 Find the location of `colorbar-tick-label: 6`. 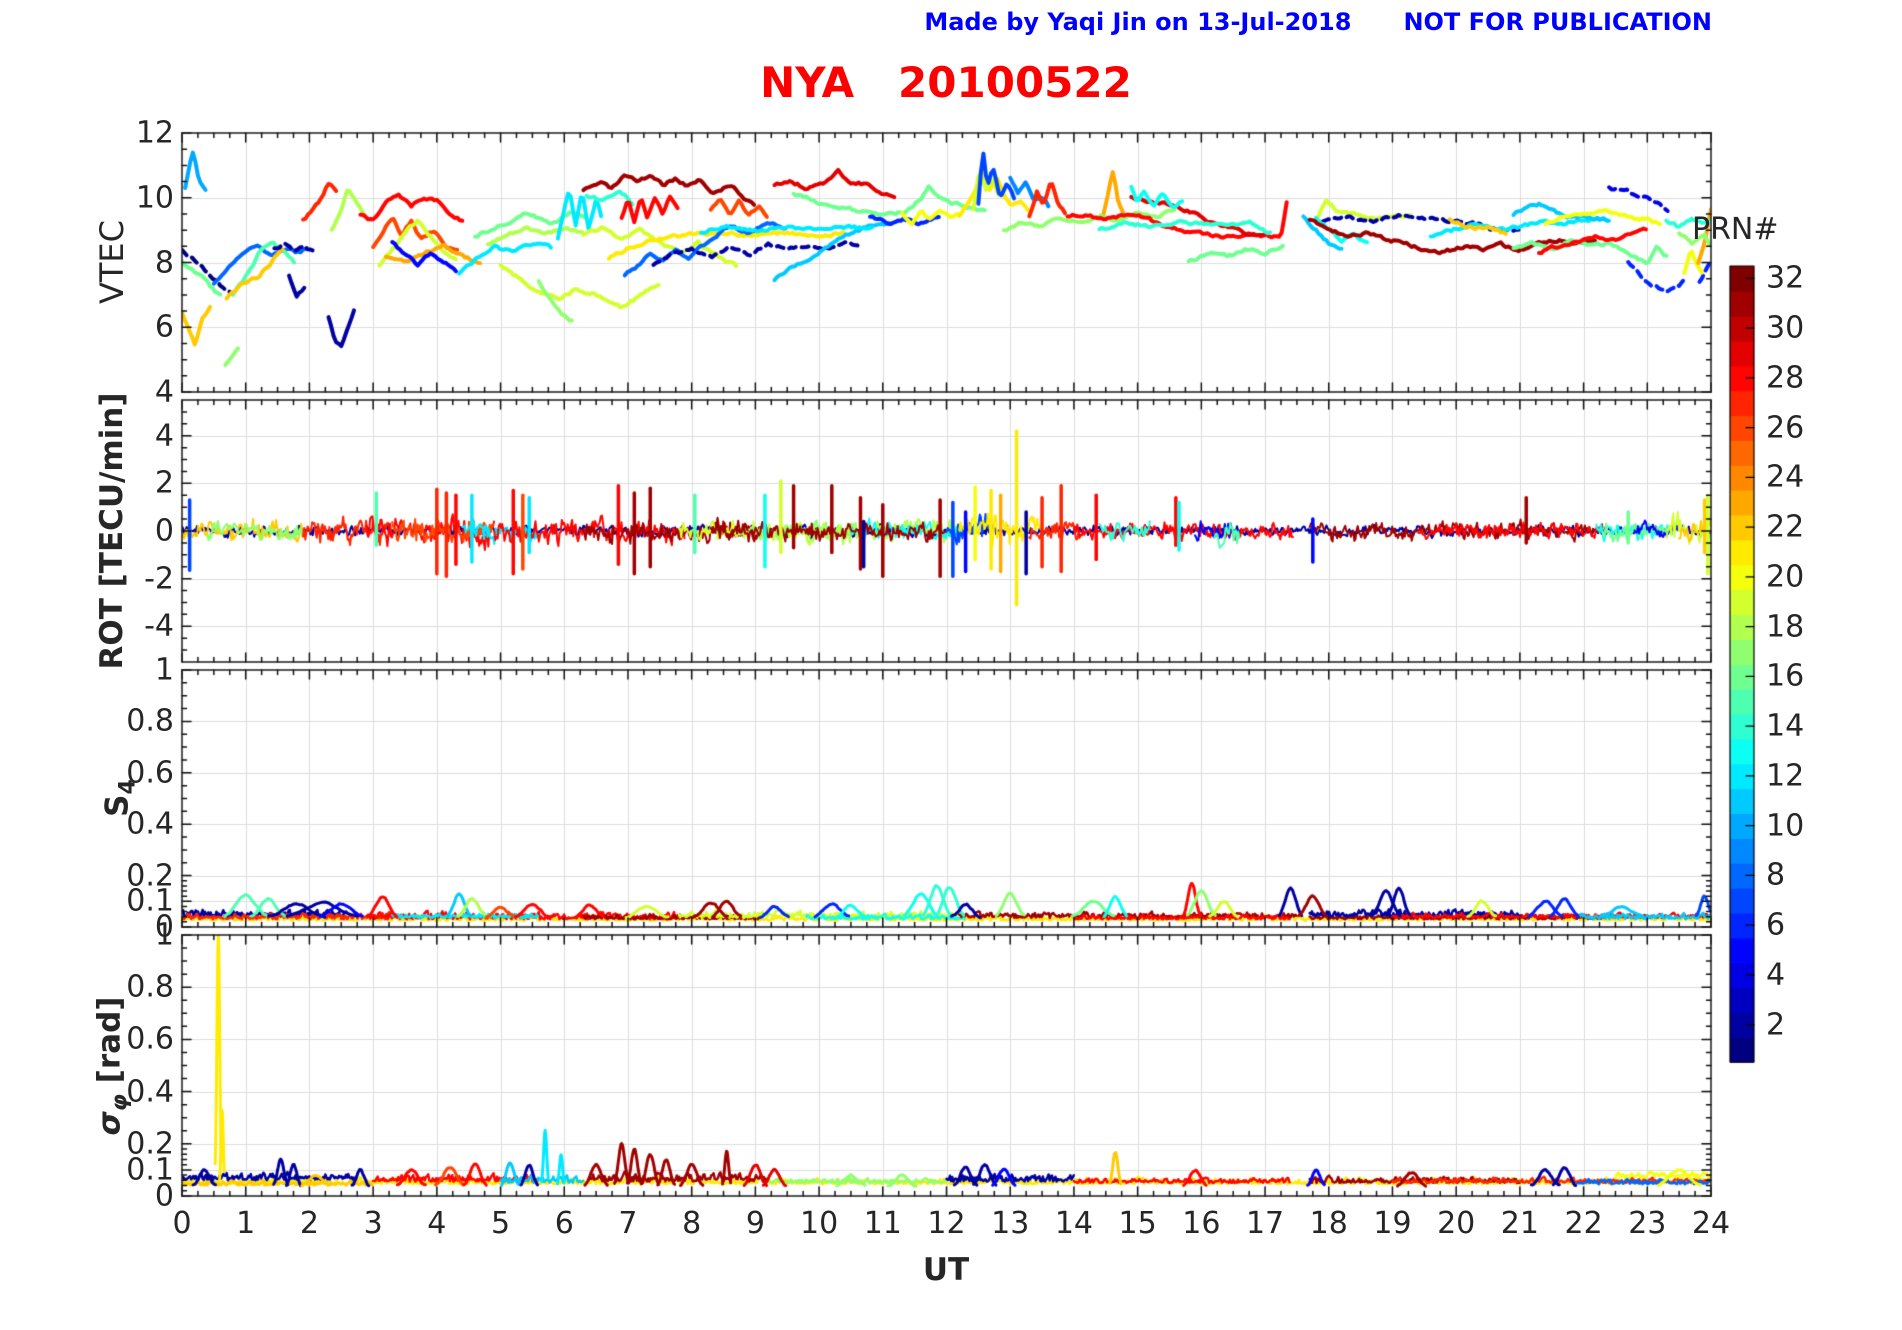

colorbar-tick-label: 6 is located at coordinates (1776, 925).